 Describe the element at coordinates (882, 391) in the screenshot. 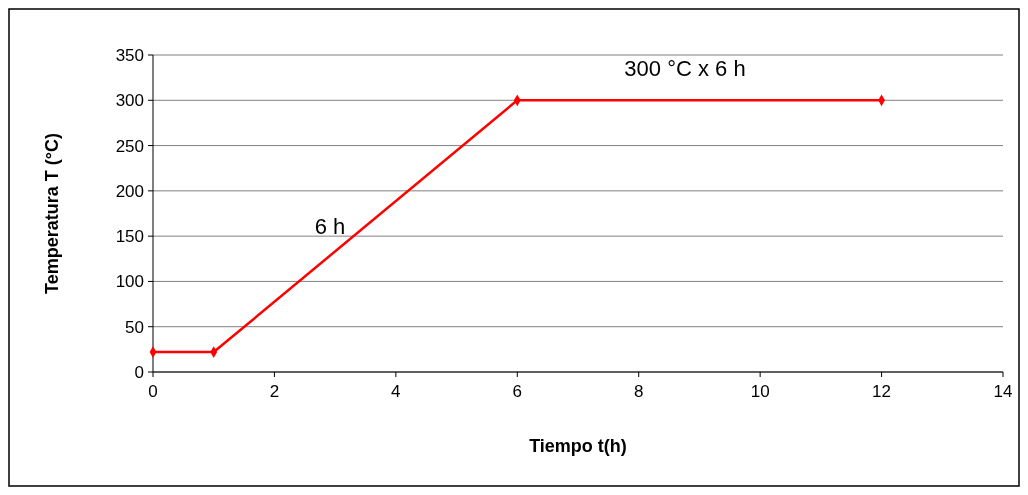

I see `x-tick-label: 12` at that location.